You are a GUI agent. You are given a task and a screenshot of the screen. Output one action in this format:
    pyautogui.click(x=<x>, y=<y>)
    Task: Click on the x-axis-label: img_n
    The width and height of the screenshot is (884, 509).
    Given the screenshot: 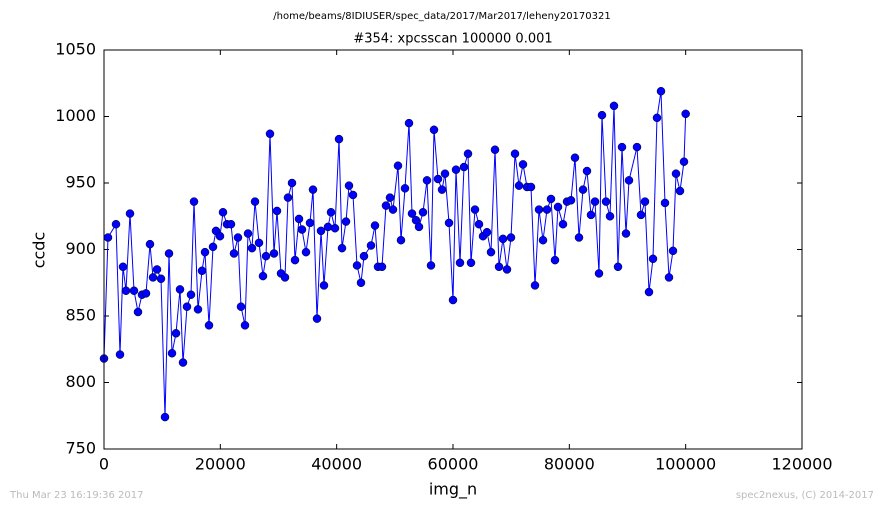 What is the action you would take?
    pyautogui.click(x=453, y=490)
    